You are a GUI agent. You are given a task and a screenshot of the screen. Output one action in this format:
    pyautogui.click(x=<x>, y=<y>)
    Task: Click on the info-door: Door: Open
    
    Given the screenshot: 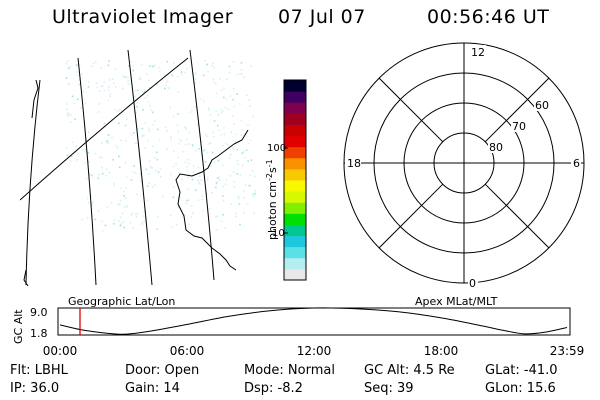 What is the action you would take?
    pyautogui.click(x=162, y=370)
    